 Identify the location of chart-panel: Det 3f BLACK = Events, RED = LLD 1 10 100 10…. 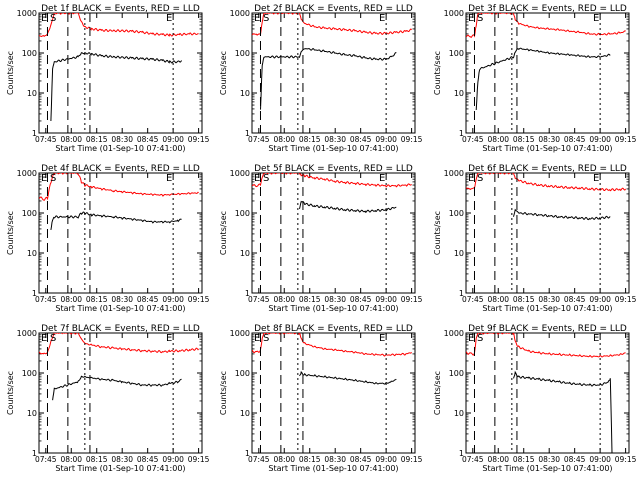
(535, 78).